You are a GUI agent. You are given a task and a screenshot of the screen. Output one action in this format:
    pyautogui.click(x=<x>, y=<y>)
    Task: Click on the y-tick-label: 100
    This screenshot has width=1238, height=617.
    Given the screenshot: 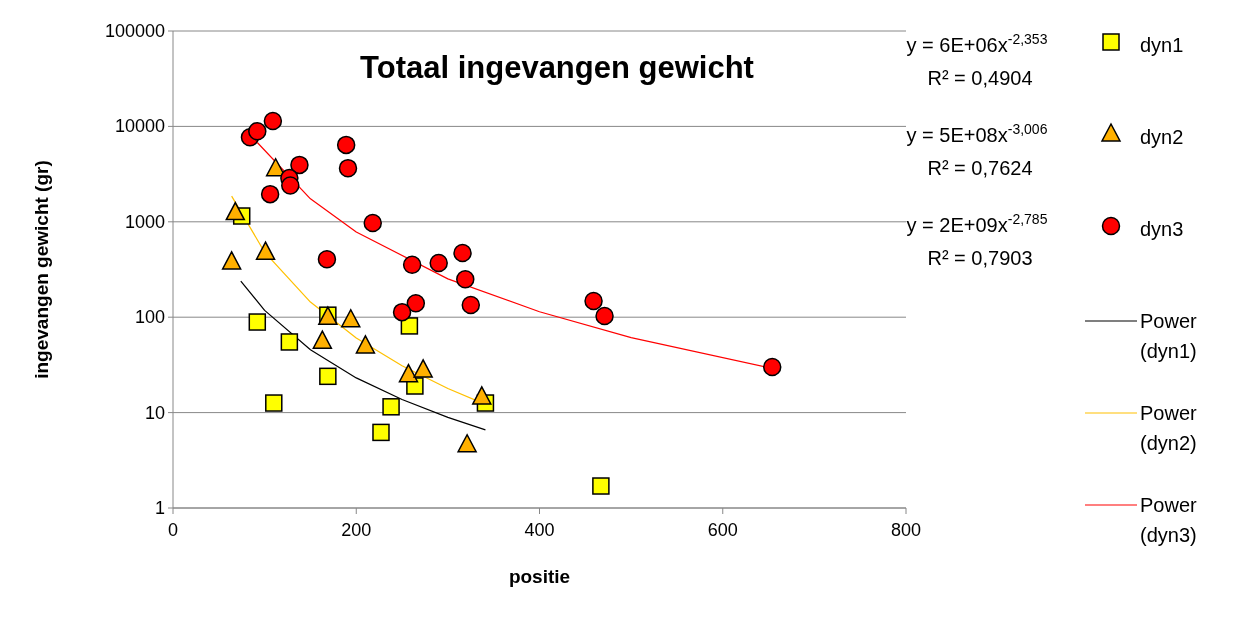 What is the action you would take?
    pyautogui.click(x=149, y=317)
    